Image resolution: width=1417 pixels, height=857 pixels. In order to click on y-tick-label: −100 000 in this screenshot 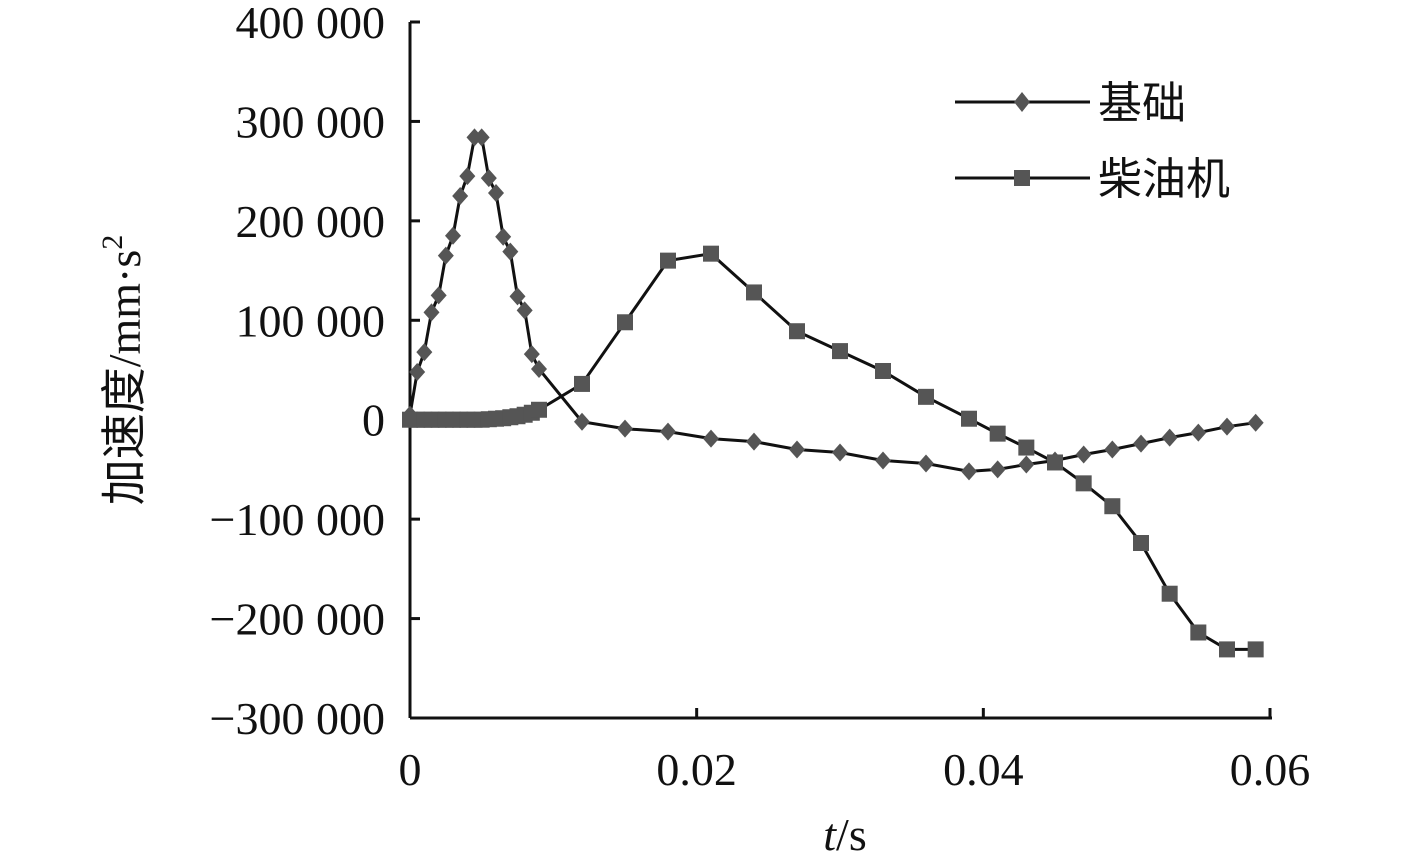, I will do `click(297, 519)`.